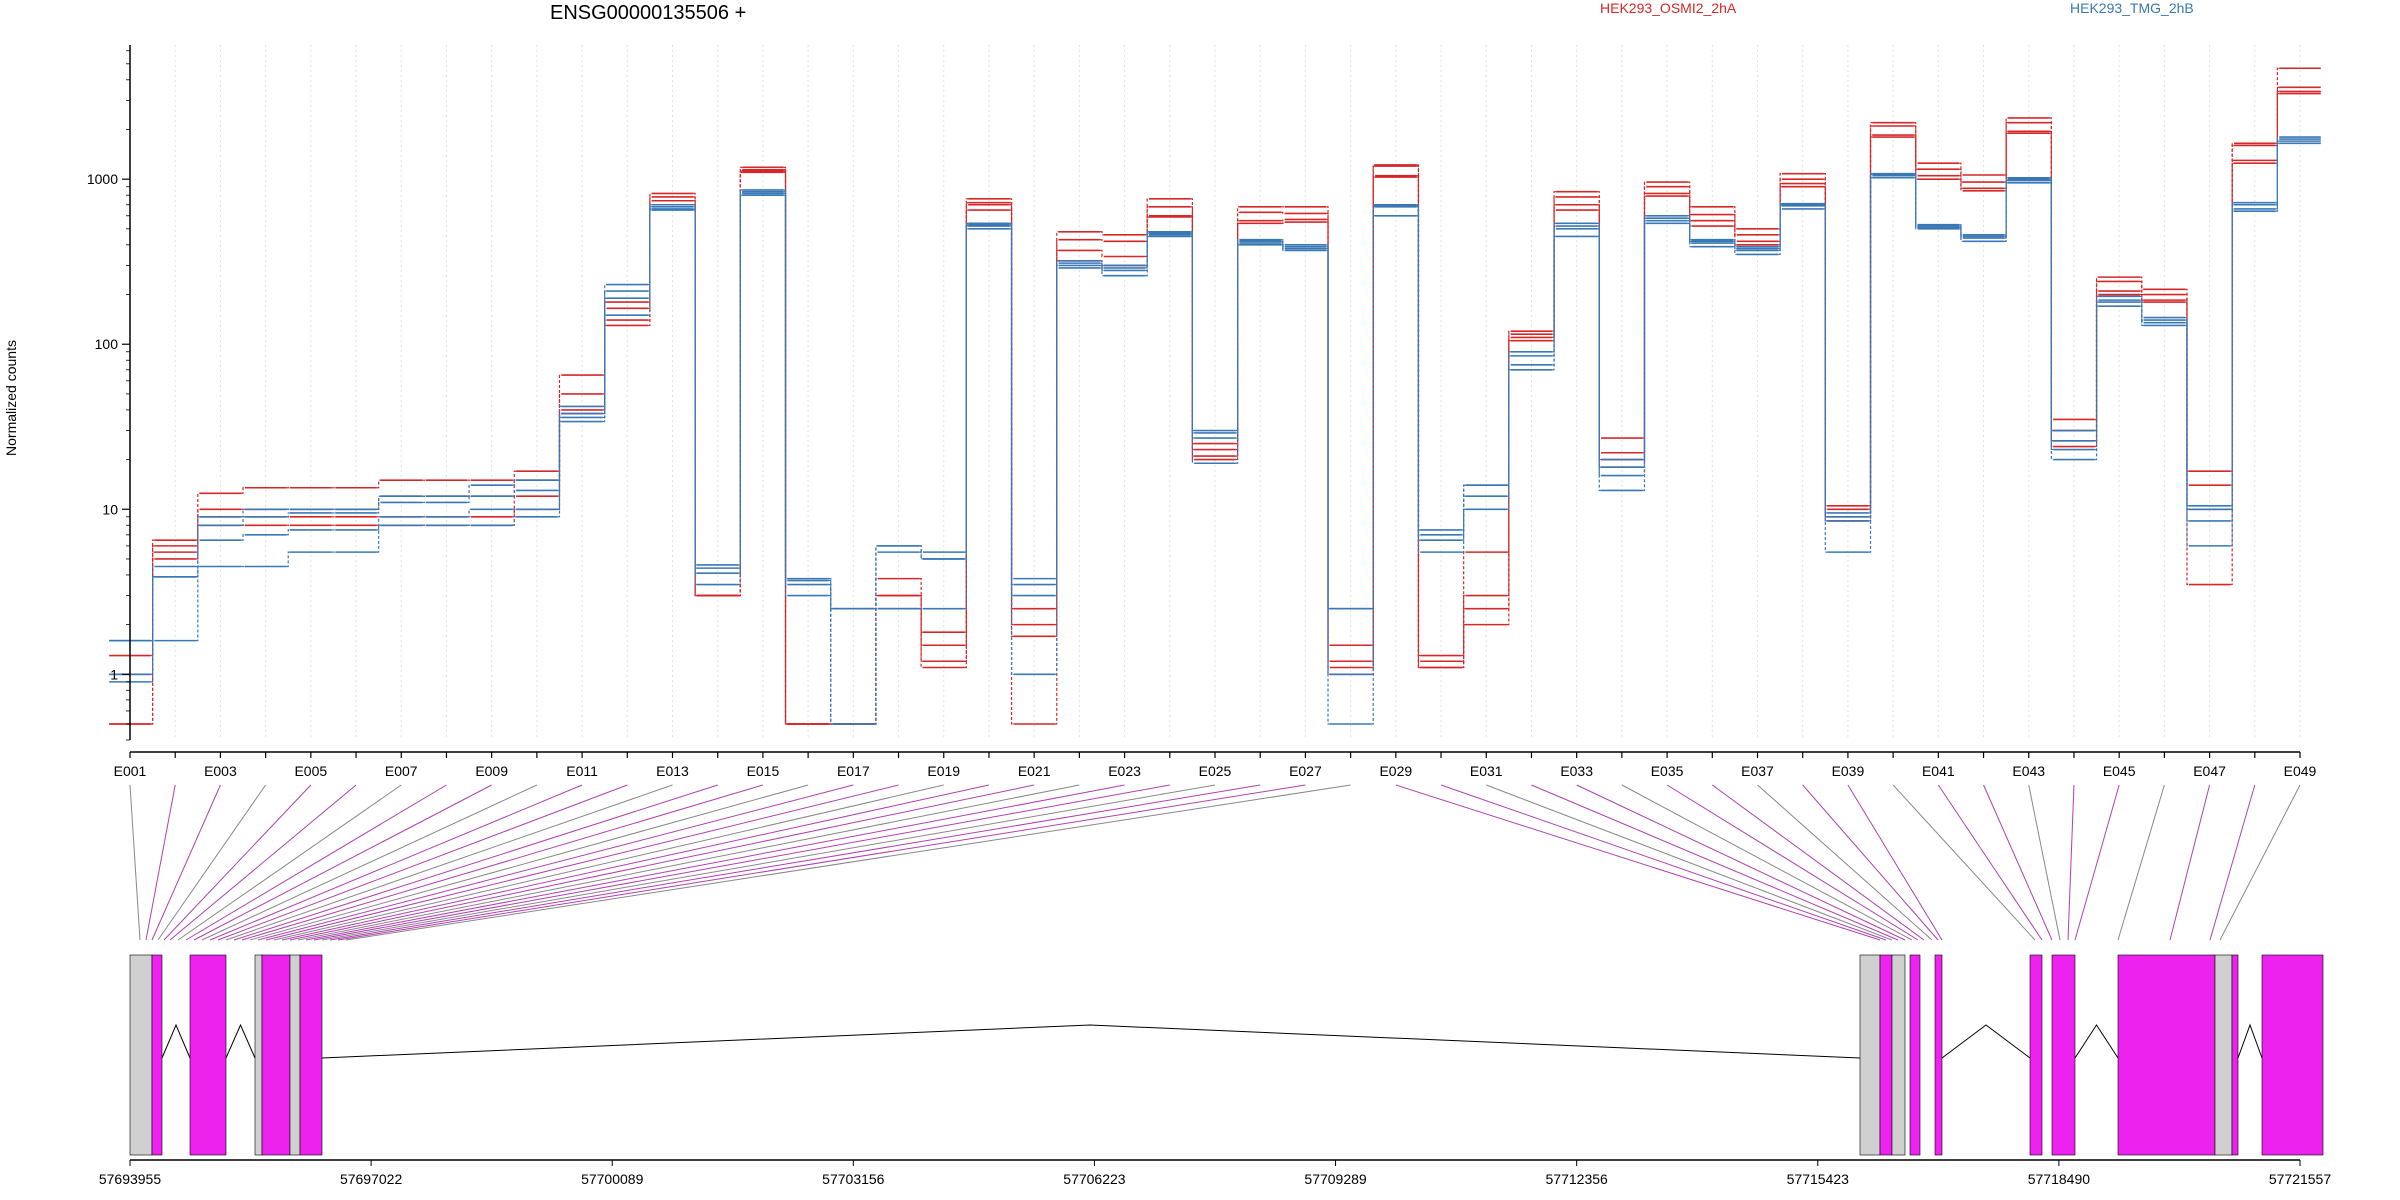 The width and height of the screenshot is (2400, 1200). I want to click on x-tick-label: E013, so click(672, 771).